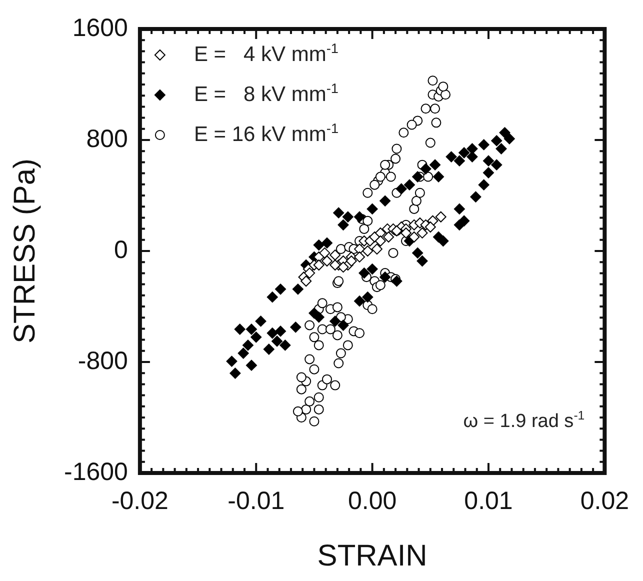  What do you see at coordinates (488, 500) in the screenshot?
I see `x-tick-label: 0.01` at bounding box center [488, 500].